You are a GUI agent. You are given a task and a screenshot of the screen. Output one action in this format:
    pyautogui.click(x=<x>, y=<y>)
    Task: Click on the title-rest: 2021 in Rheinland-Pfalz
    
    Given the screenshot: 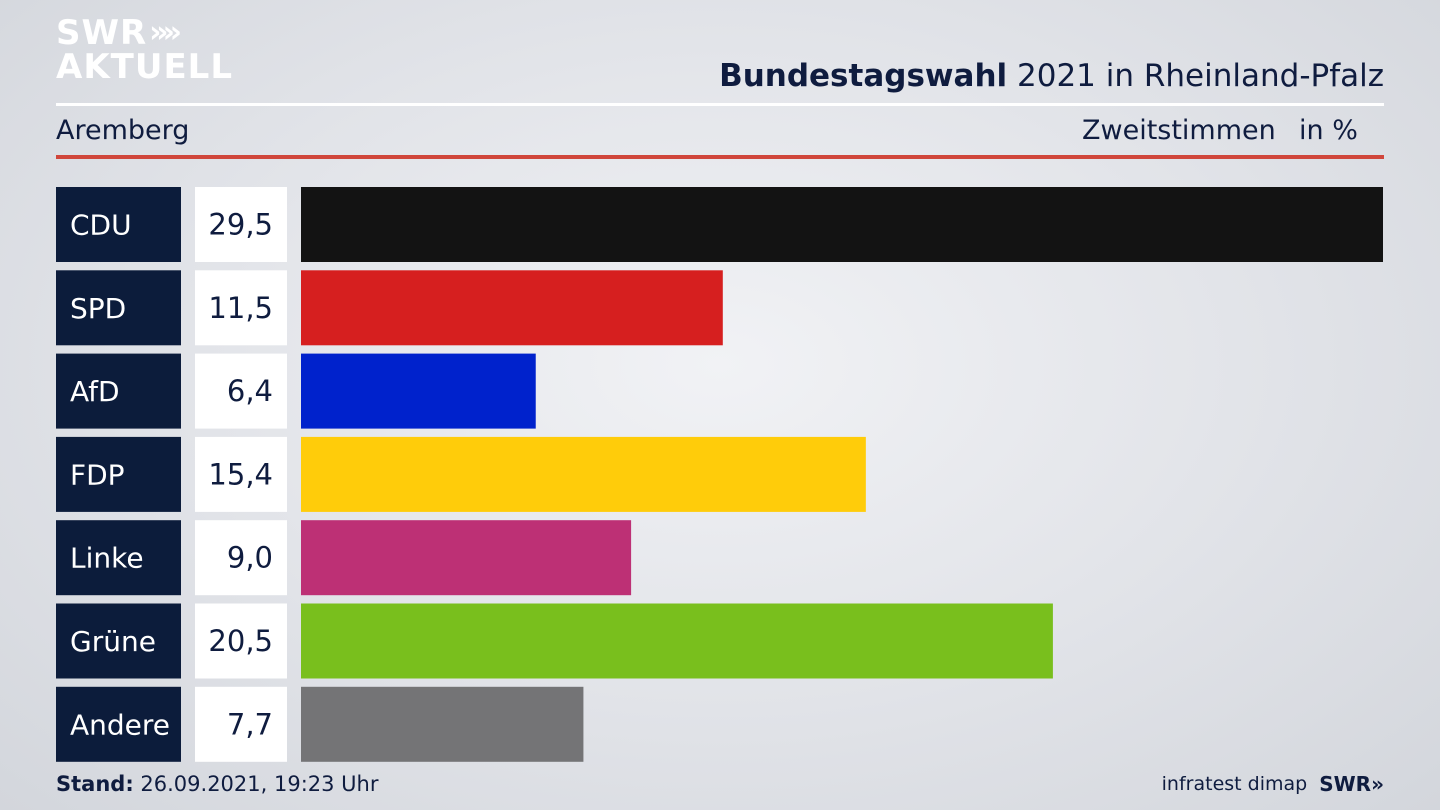 What is the action you would take?
    pyautogui.click(x=1195, y=76)
    